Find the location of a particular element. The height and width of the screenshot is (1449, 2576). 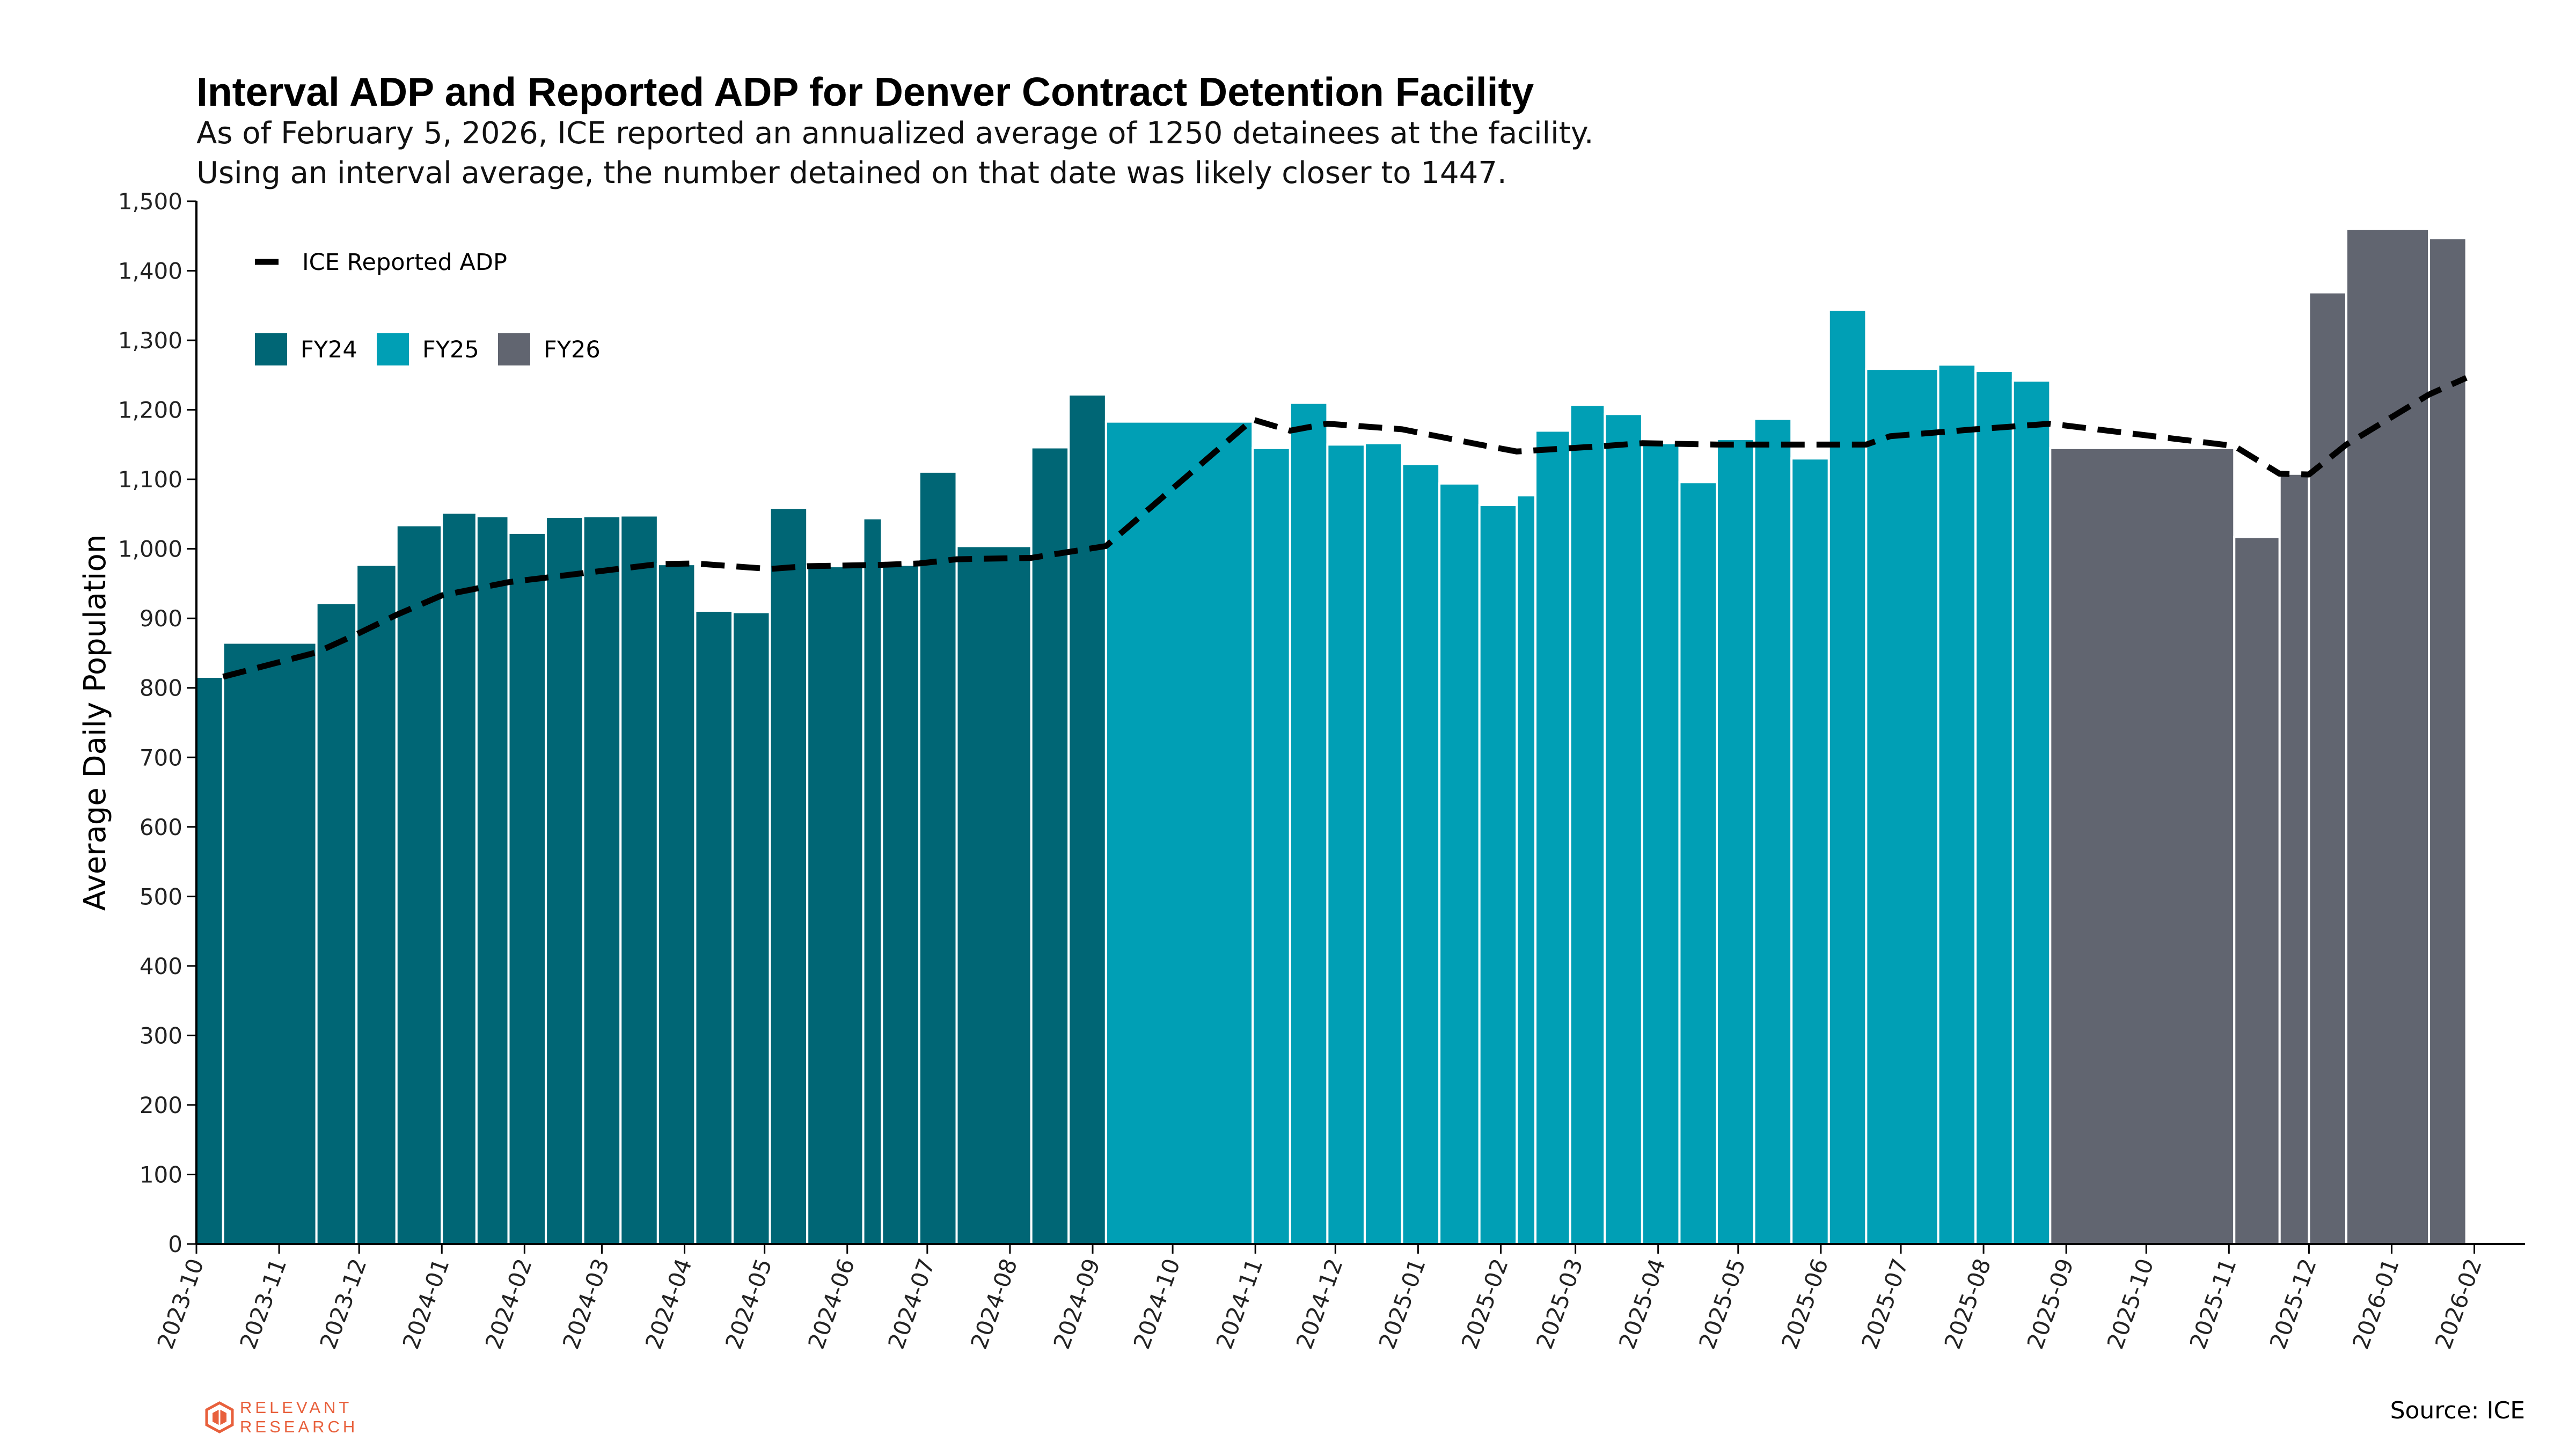

x-tick-label: 2025-11 is located at coordinates (2213, 1304).